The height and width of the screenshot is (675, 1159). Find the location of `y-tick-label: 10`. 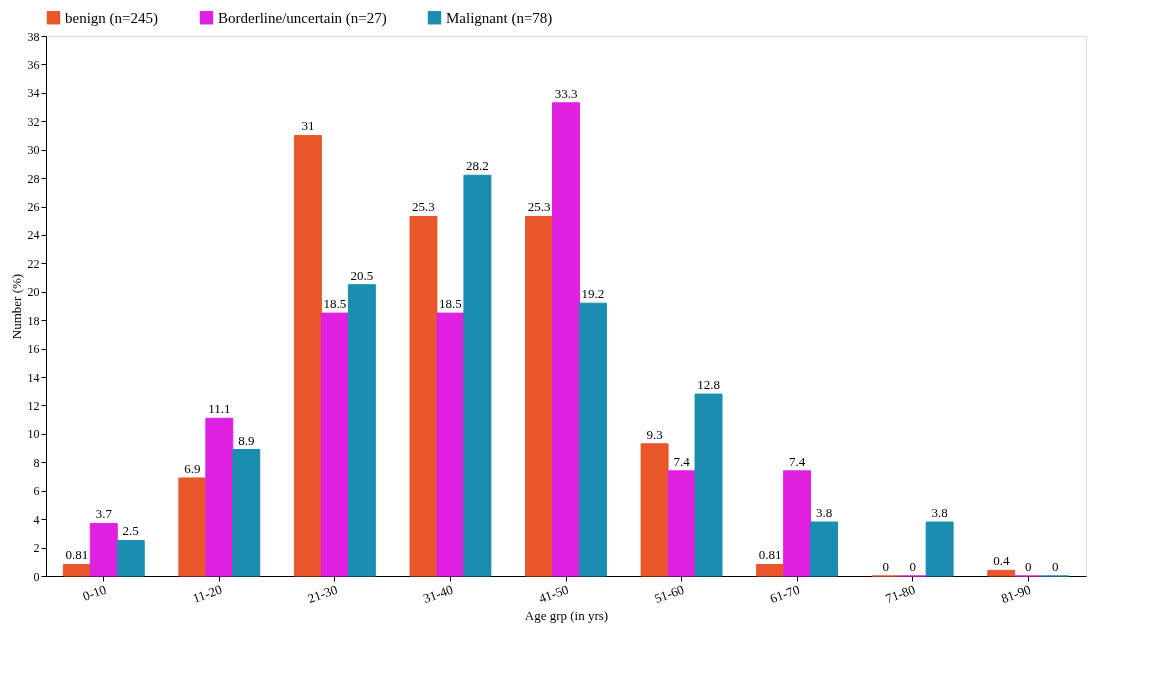

y-tick-label: 10 is located at coordinates (33, 434).